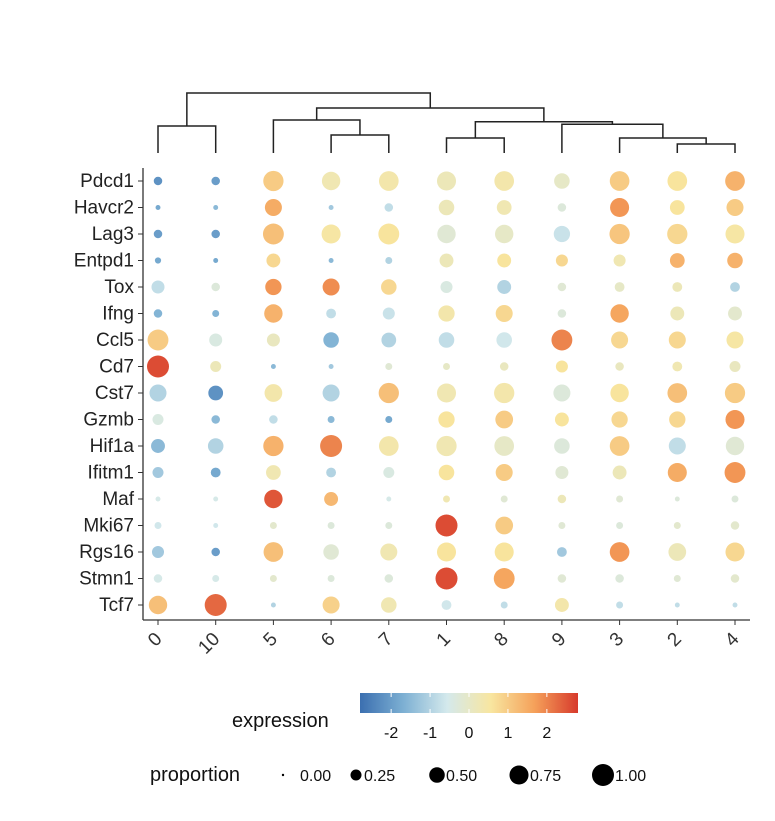 The image size is (775, 821). I want to click on gene-label: Lag3, so click(113, 234).